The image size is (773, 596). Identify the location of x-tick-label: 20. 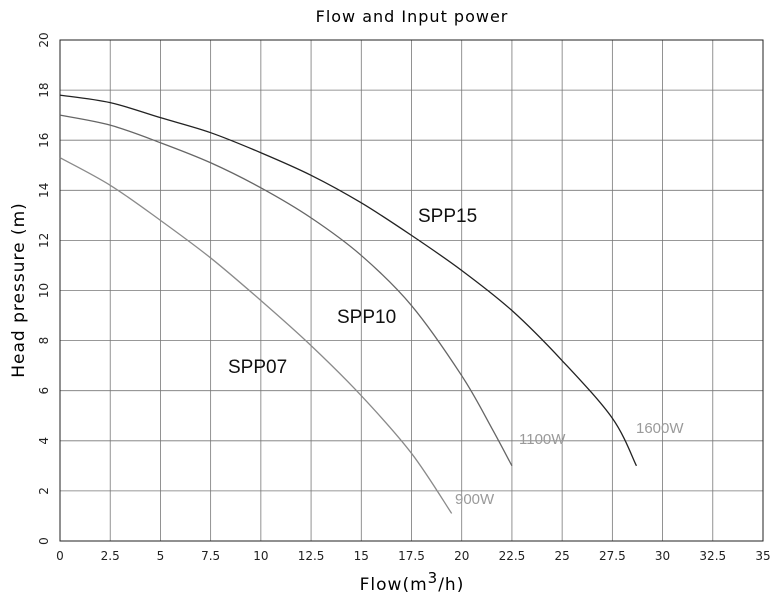
(461, 556).